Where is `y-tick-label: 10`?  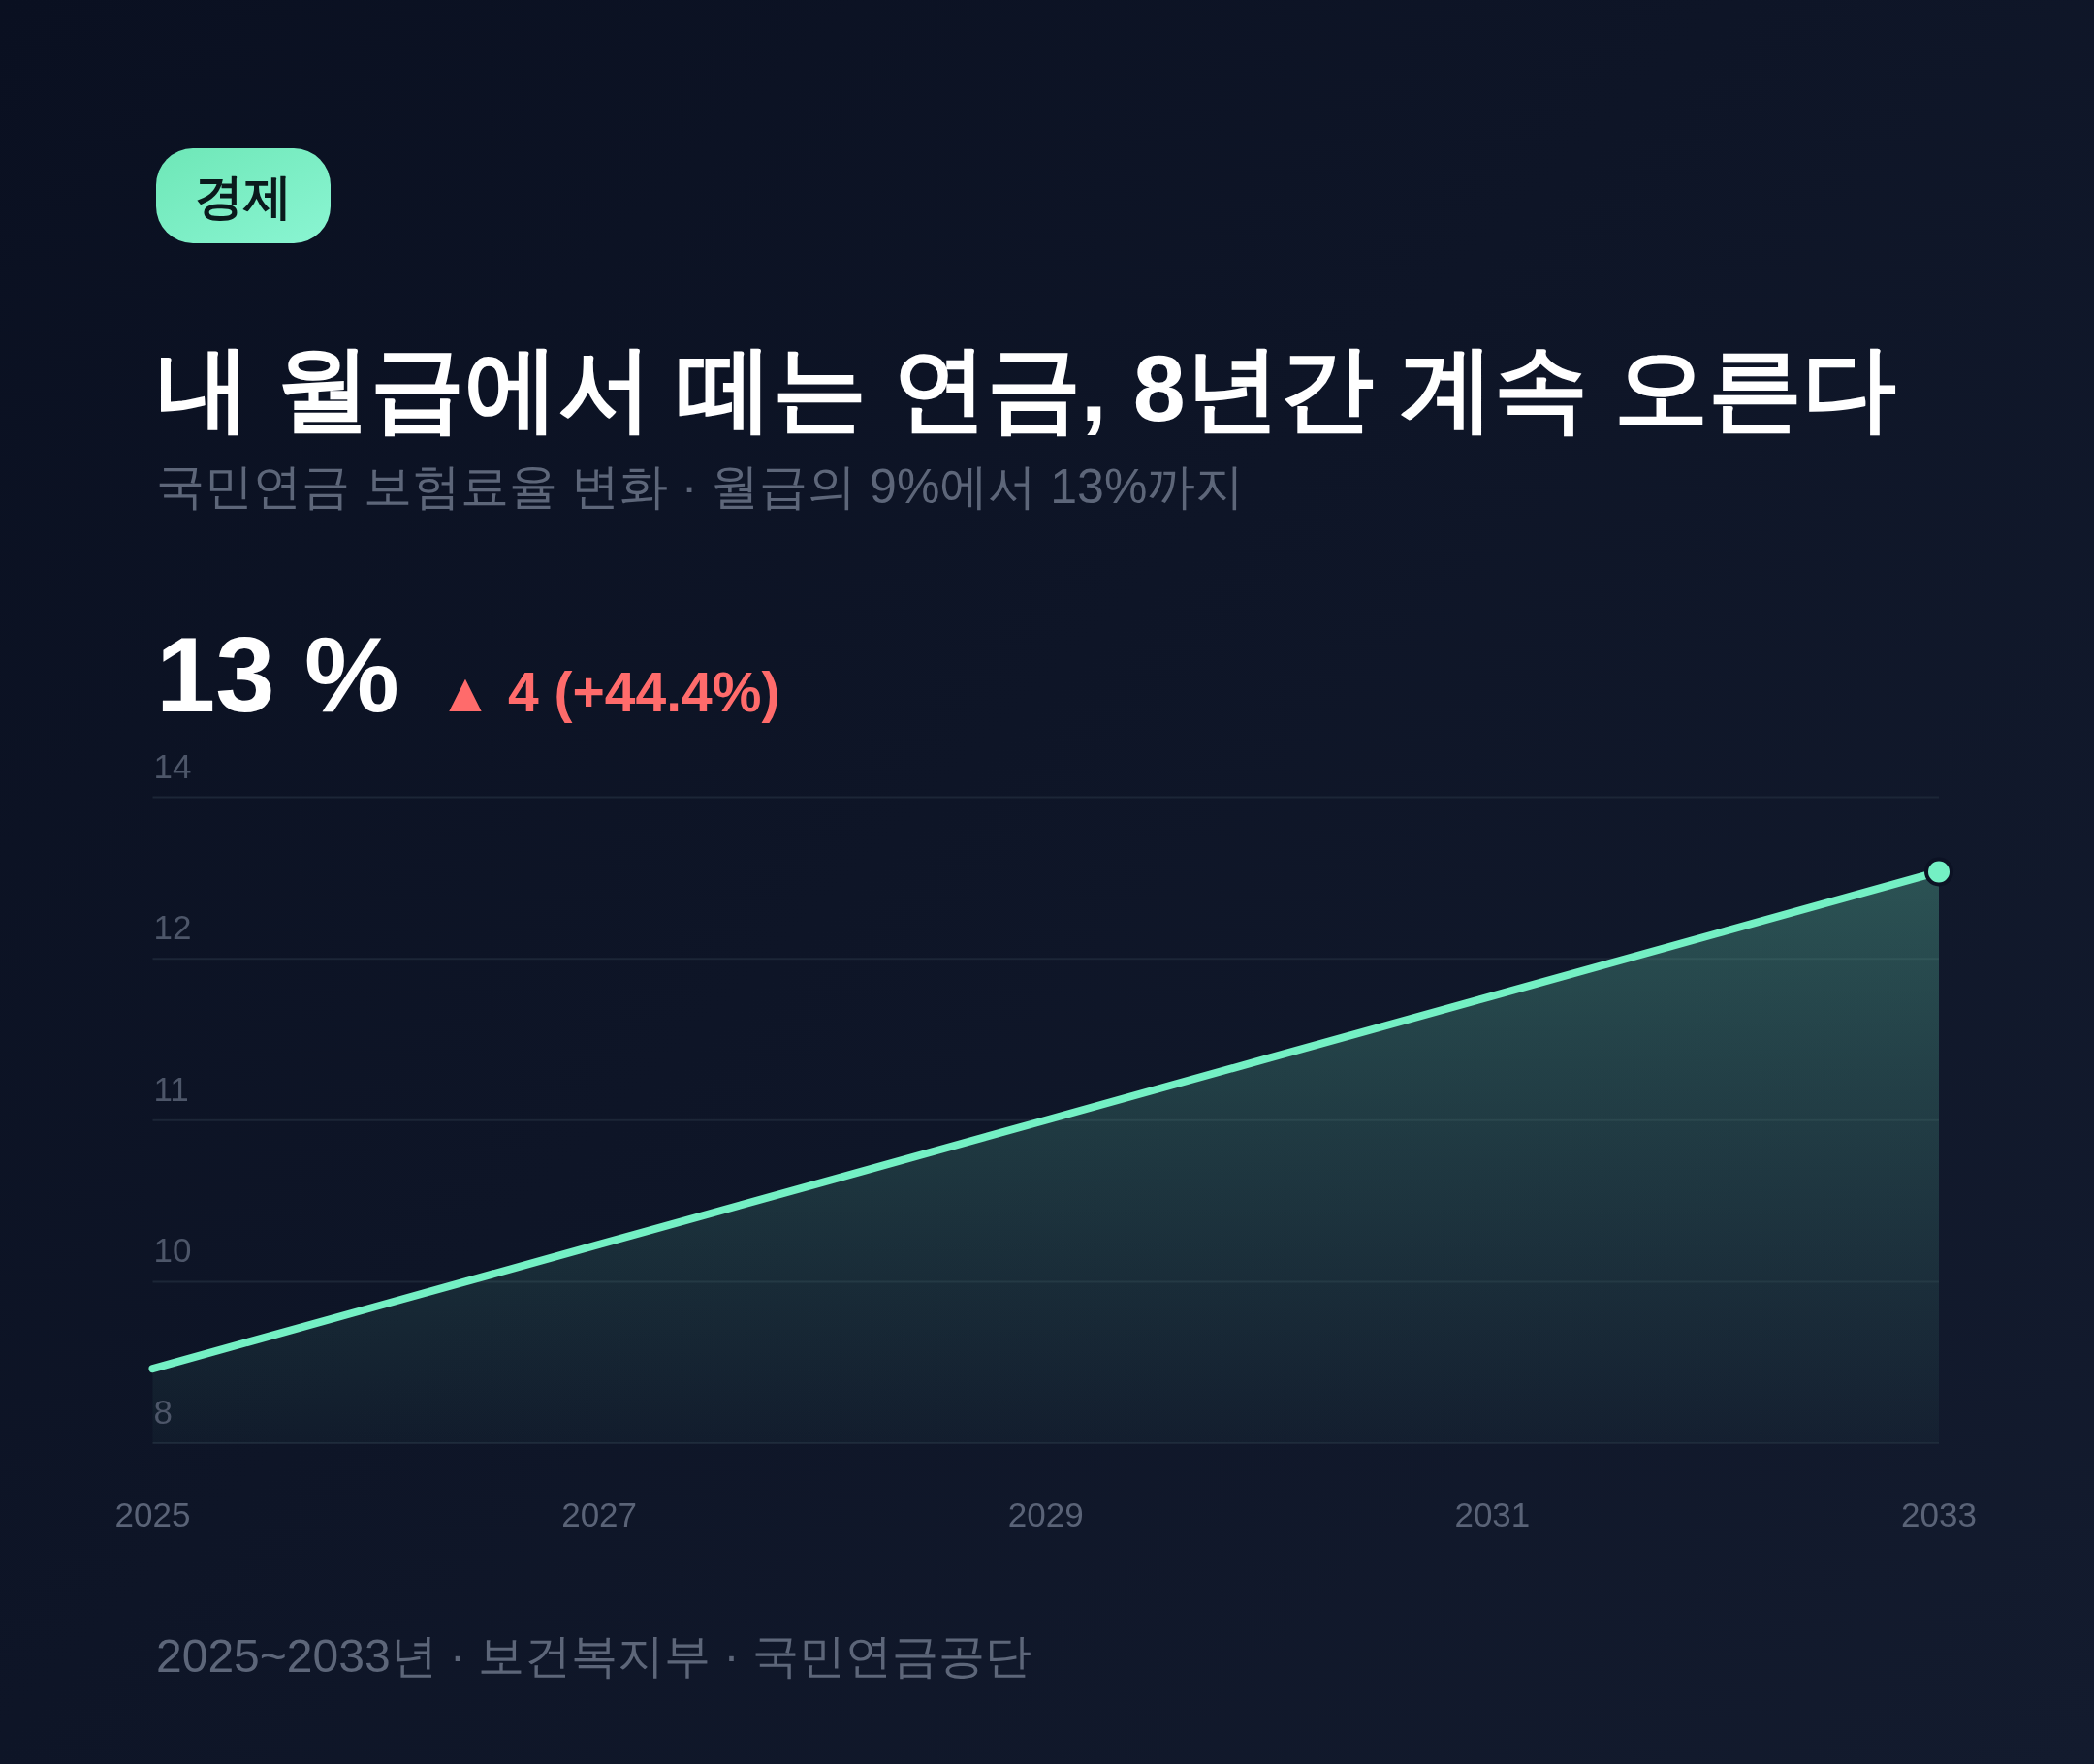 y-tick-label: 10 is located at coordinates (172, 1250).